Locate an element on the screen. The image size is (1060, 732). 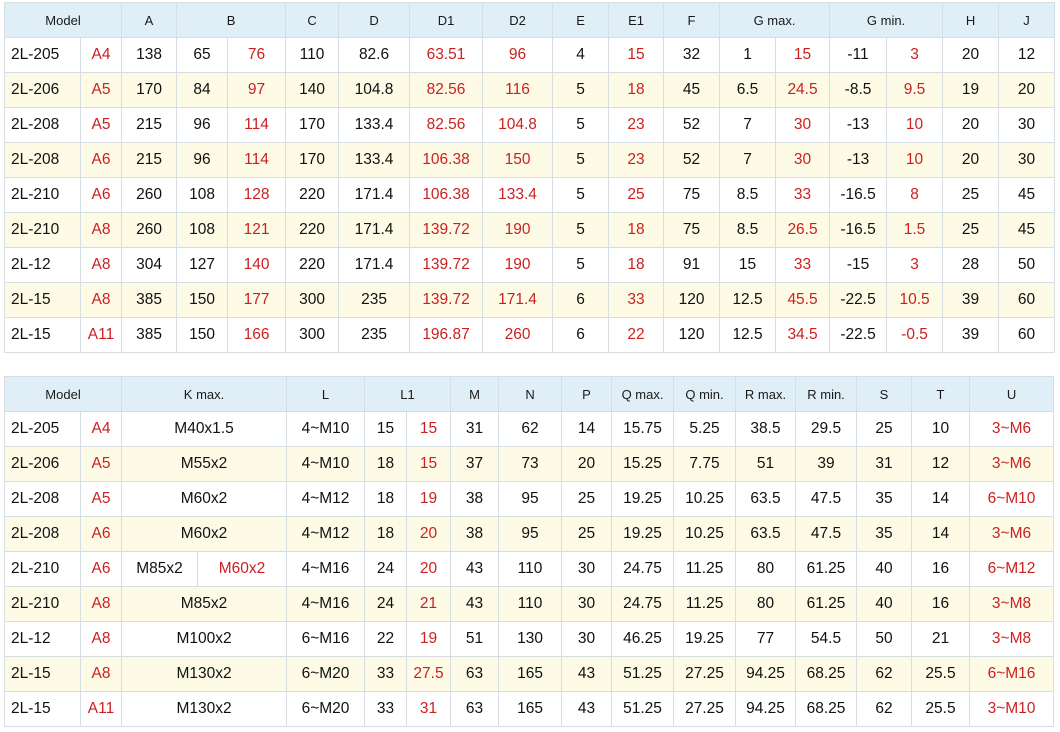
table-cell: 16 is located at coordinates (941, 604).